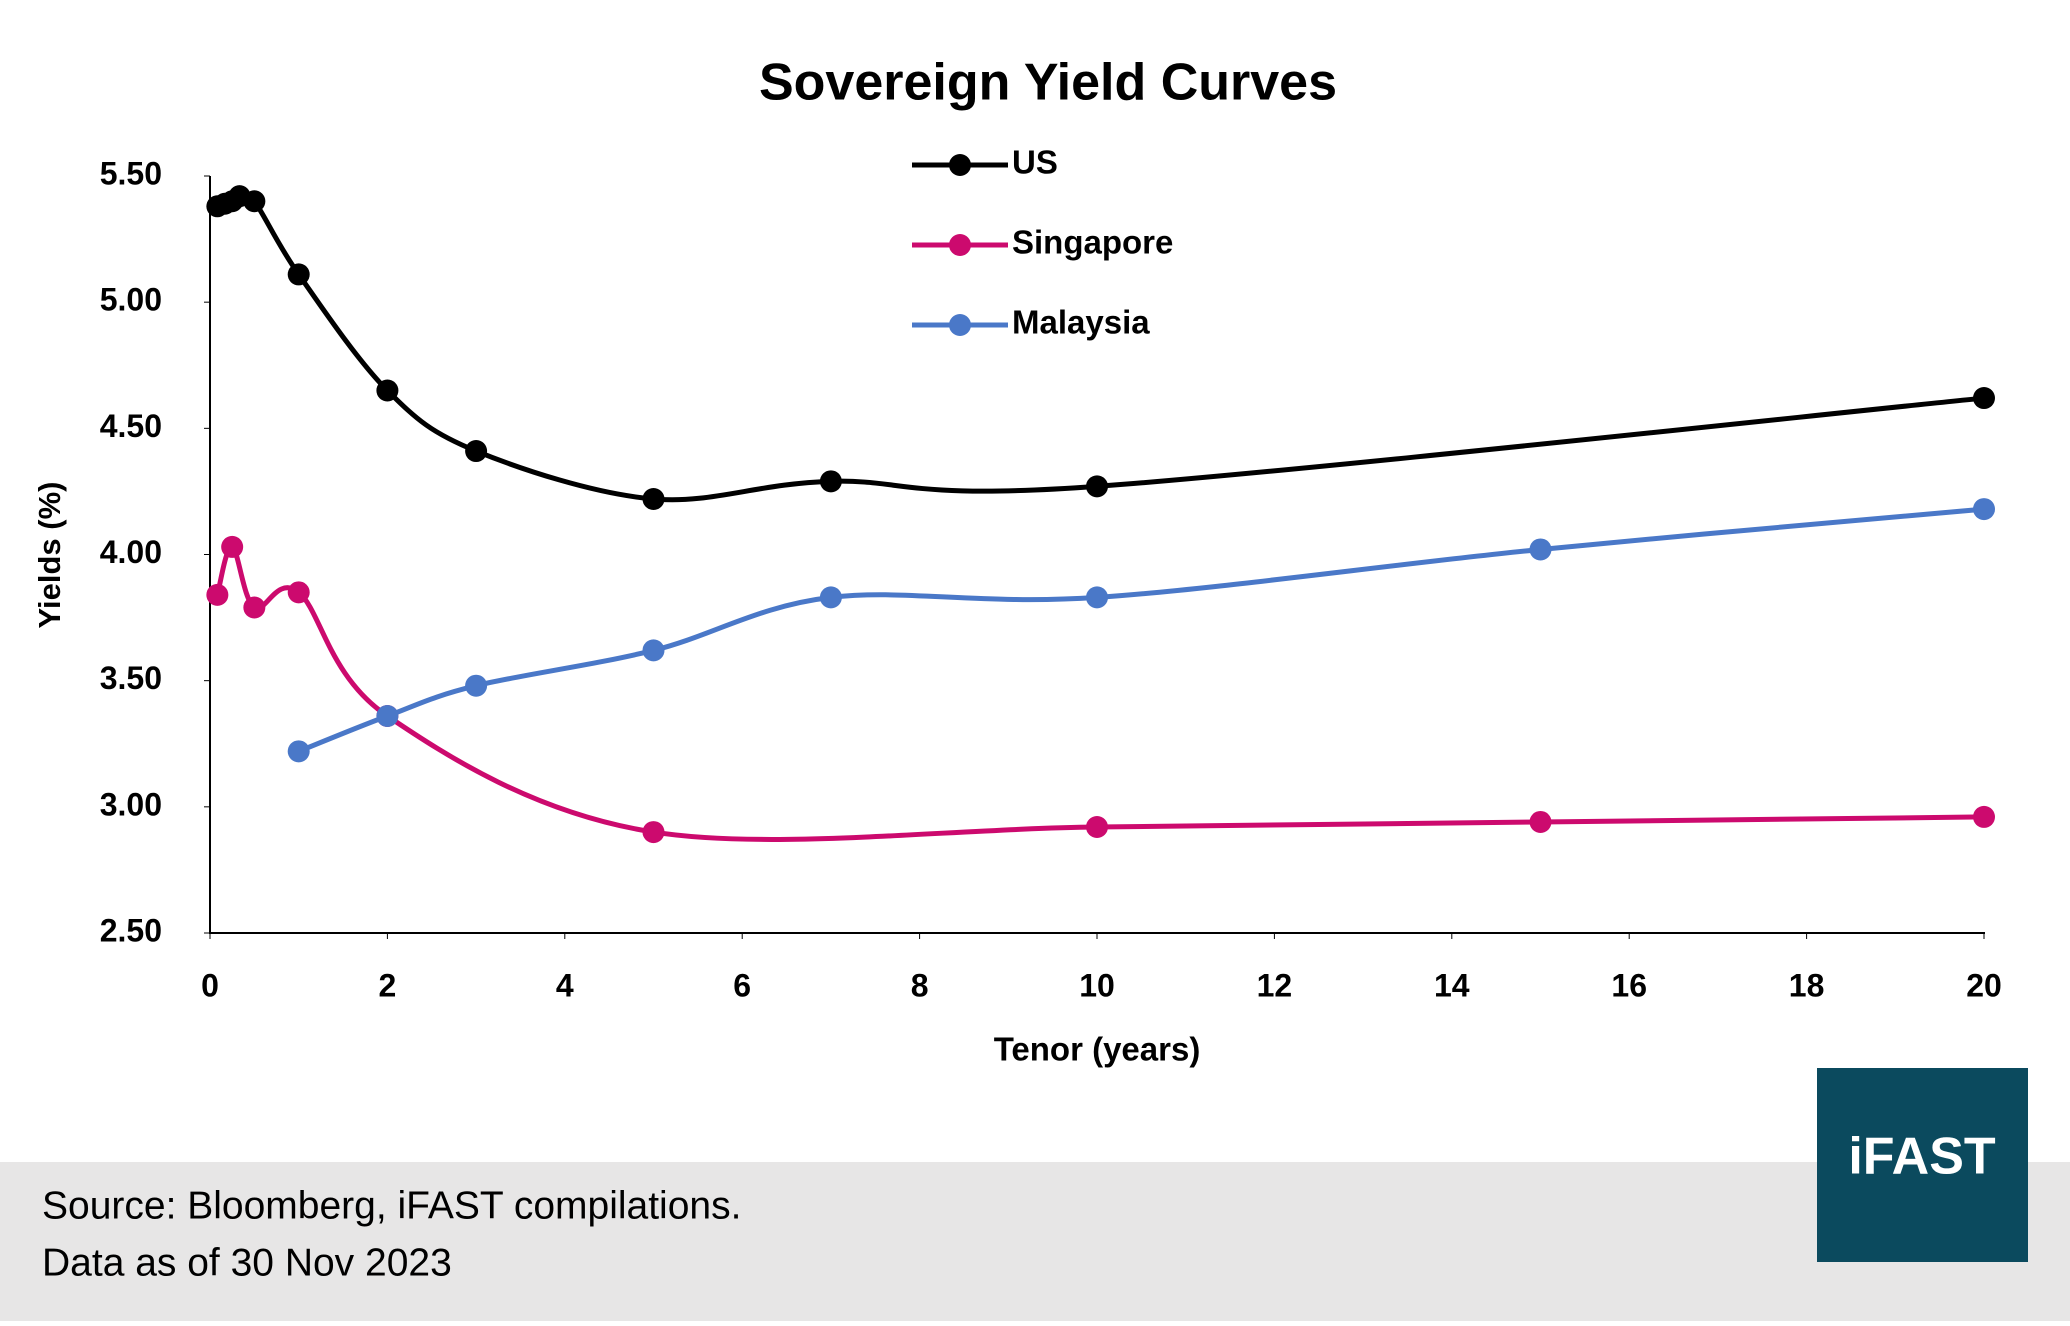  Describe the element at coordinates (391, 1205) in the screenshot. I see `source-note: Source: Bloomberg, iFAST compilations.` at that location.